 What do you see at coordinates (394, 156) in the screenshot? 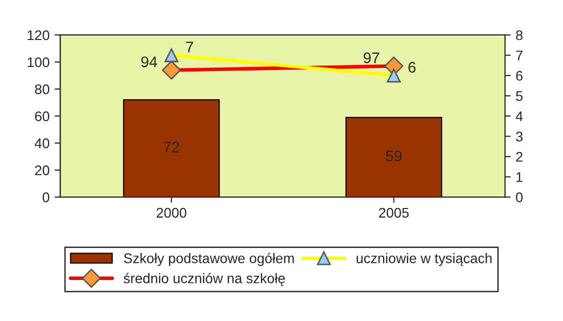
I see `data-label: 59` at bounding box center [394, 156].